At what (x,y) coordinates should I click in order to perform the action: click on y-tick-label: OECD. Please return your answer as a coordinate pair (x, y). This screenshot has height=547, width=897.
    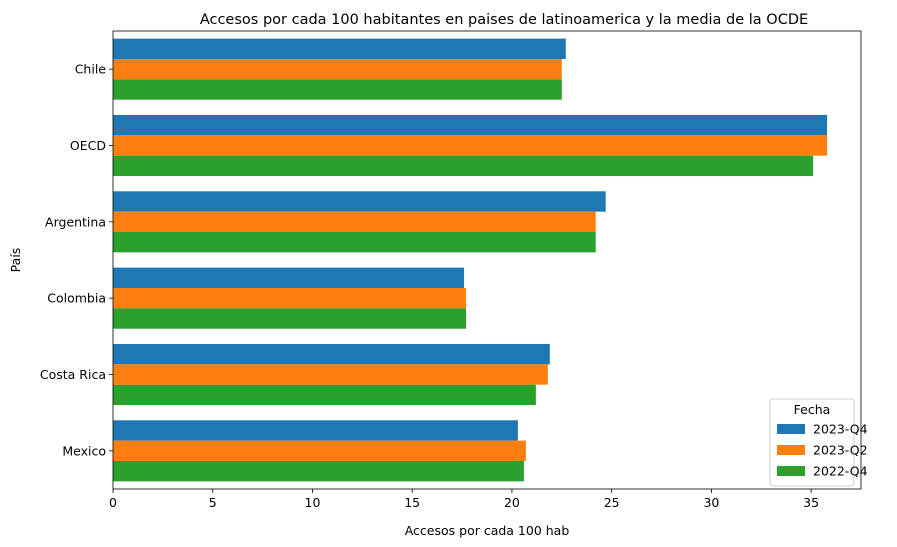
    Looking at the image, I should click on (88, 145).